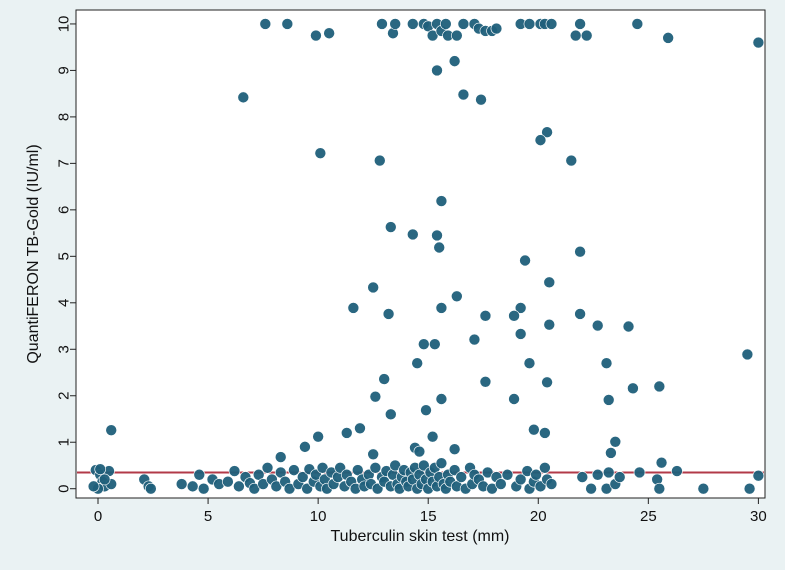  Describe the element at coordinates (63, 210) in the screenshot. I see `y-tick-label: 6` at that location.